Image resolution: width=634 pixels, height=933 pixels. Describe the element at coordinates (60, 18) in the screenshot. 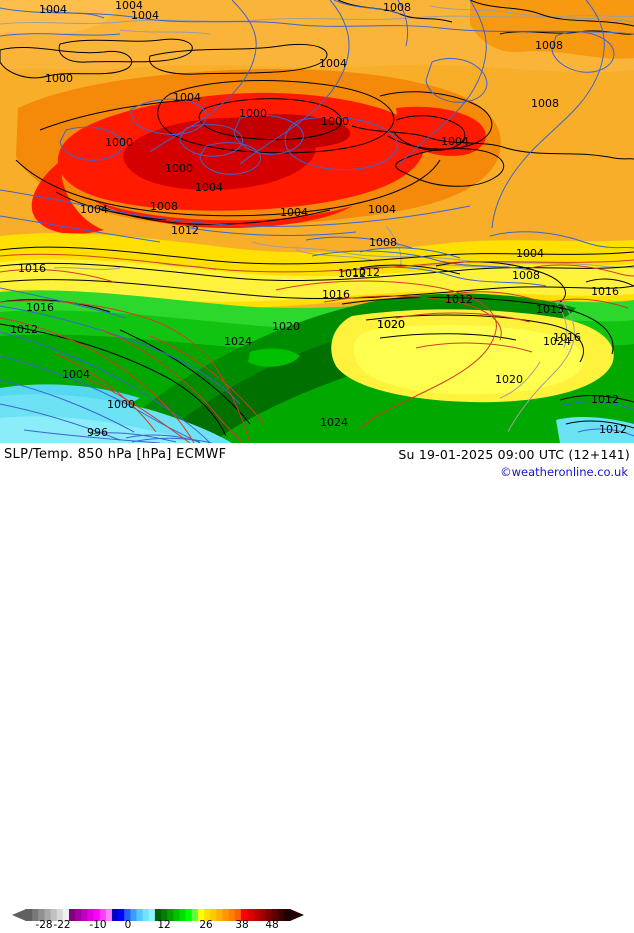

I see `temp-band-orange-pale-nw` at that location.